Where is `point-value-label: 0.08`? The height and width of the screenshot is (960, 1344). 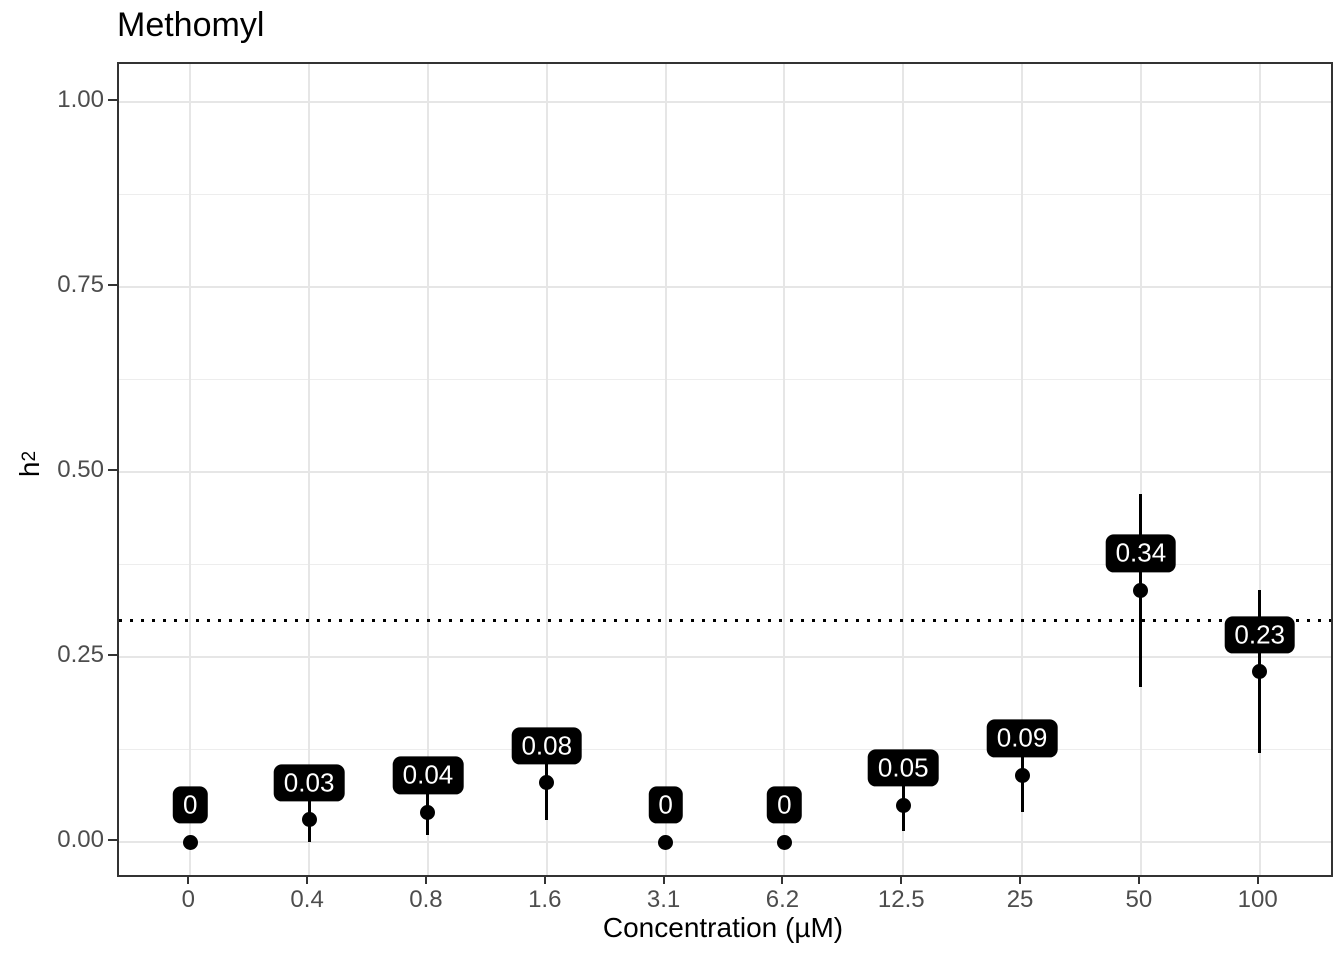 point-value-label: 0.08 is located at coordinates (547, 746).